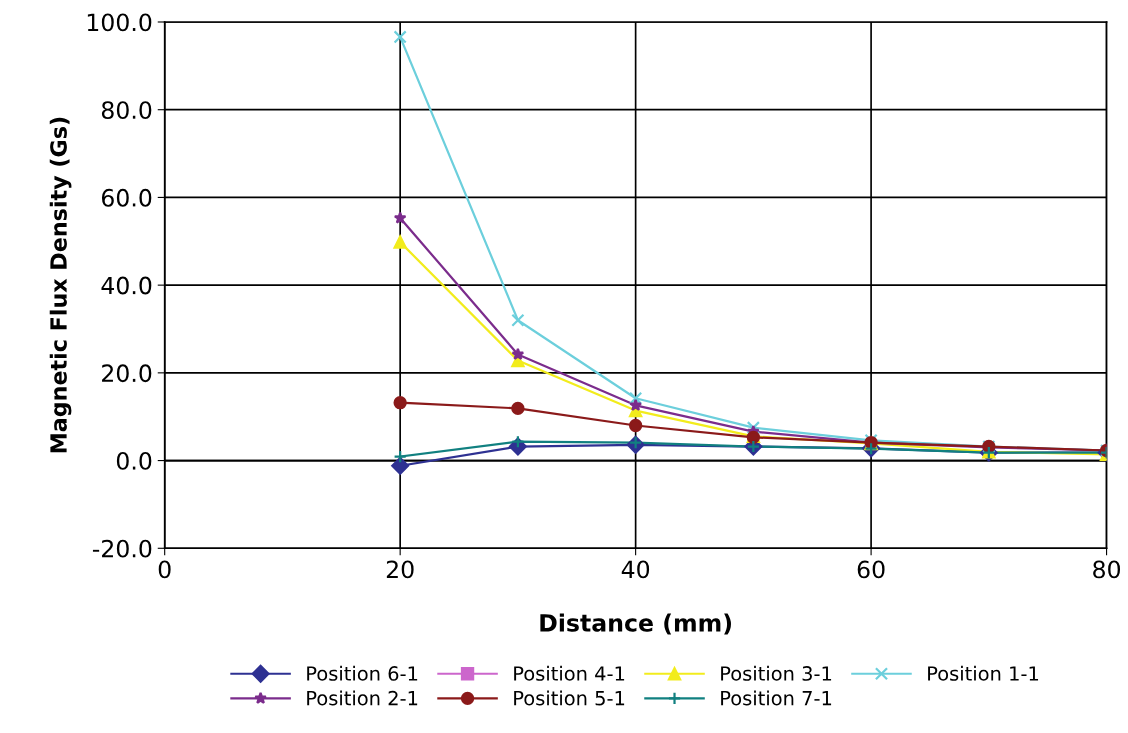 This screenshot has width=1128, height=733. Describe the element at coordinates (1107, 569) in the screenshot. I see `x-tick-label: 80` at that location.